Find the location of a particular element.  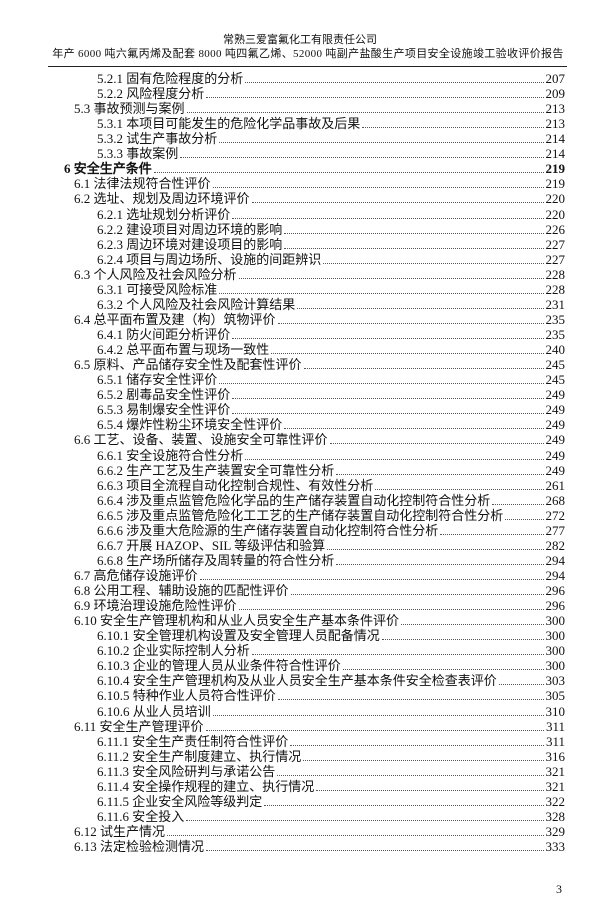

toc-entry-page: 333 is located at coordinates (555, 847).